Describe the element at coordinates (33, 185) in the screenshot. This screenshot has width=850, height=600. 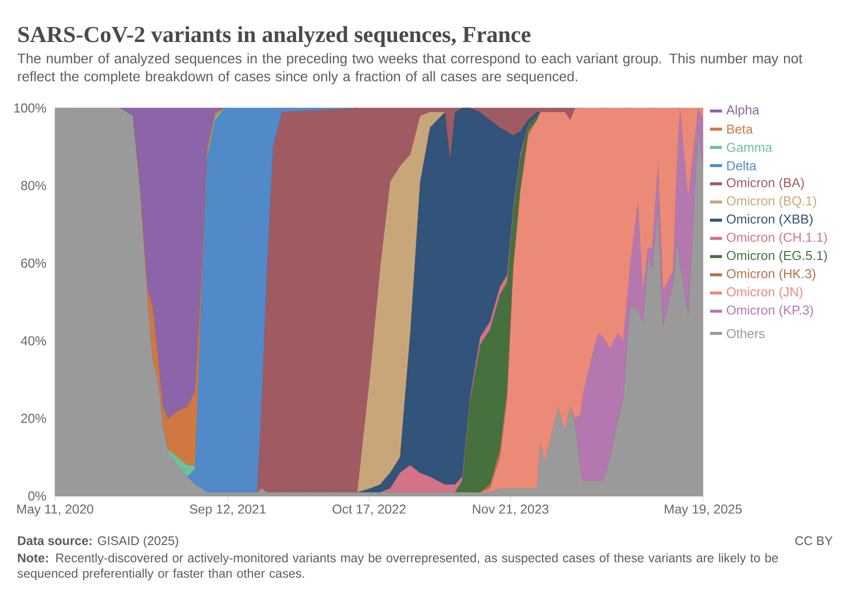
I see `y-tick-label: 80%` at that location.